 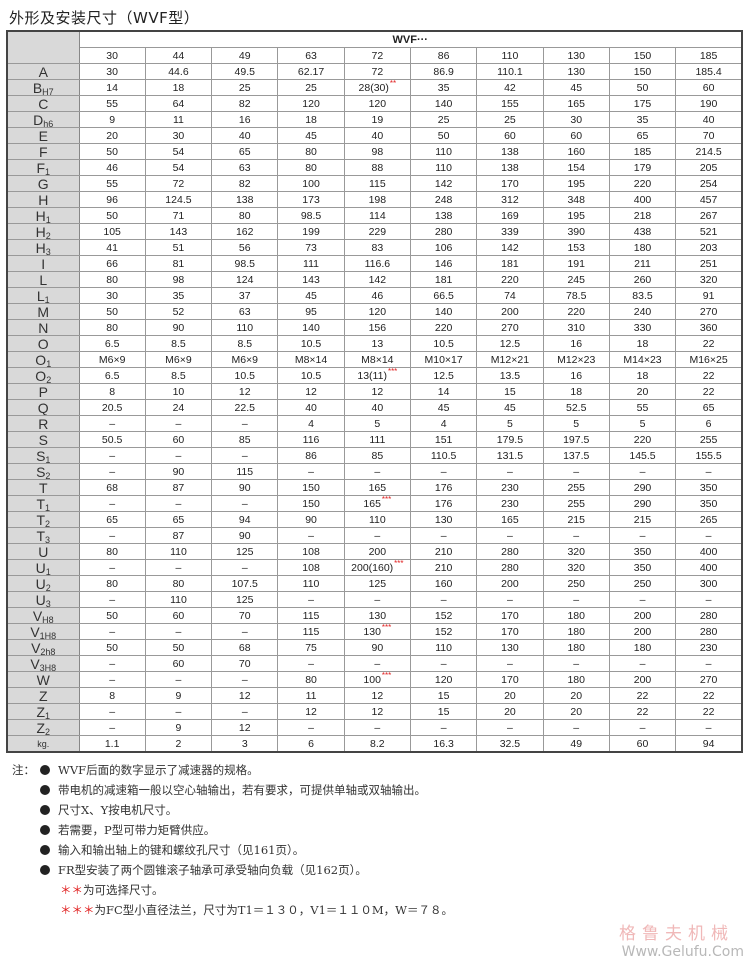 What do you see at coordinates (245, 744) in the screenshot?
I see `table-cell: 3` at bounding box center [245, 744].